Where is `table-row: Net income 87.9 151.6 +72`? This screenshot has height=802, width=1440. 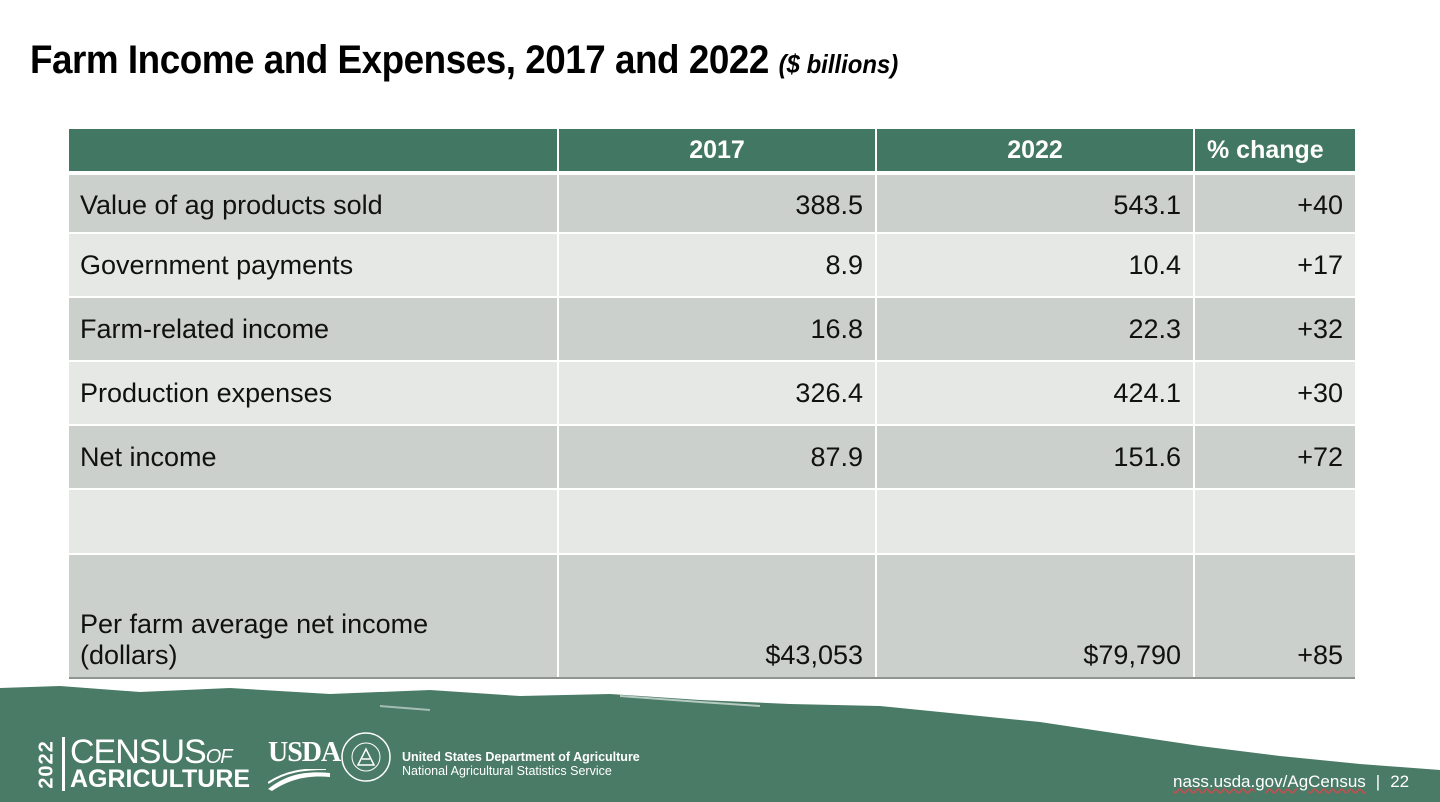
table-row: Net income 87.9 151.6 +72 is located at coordinates (712, 457).